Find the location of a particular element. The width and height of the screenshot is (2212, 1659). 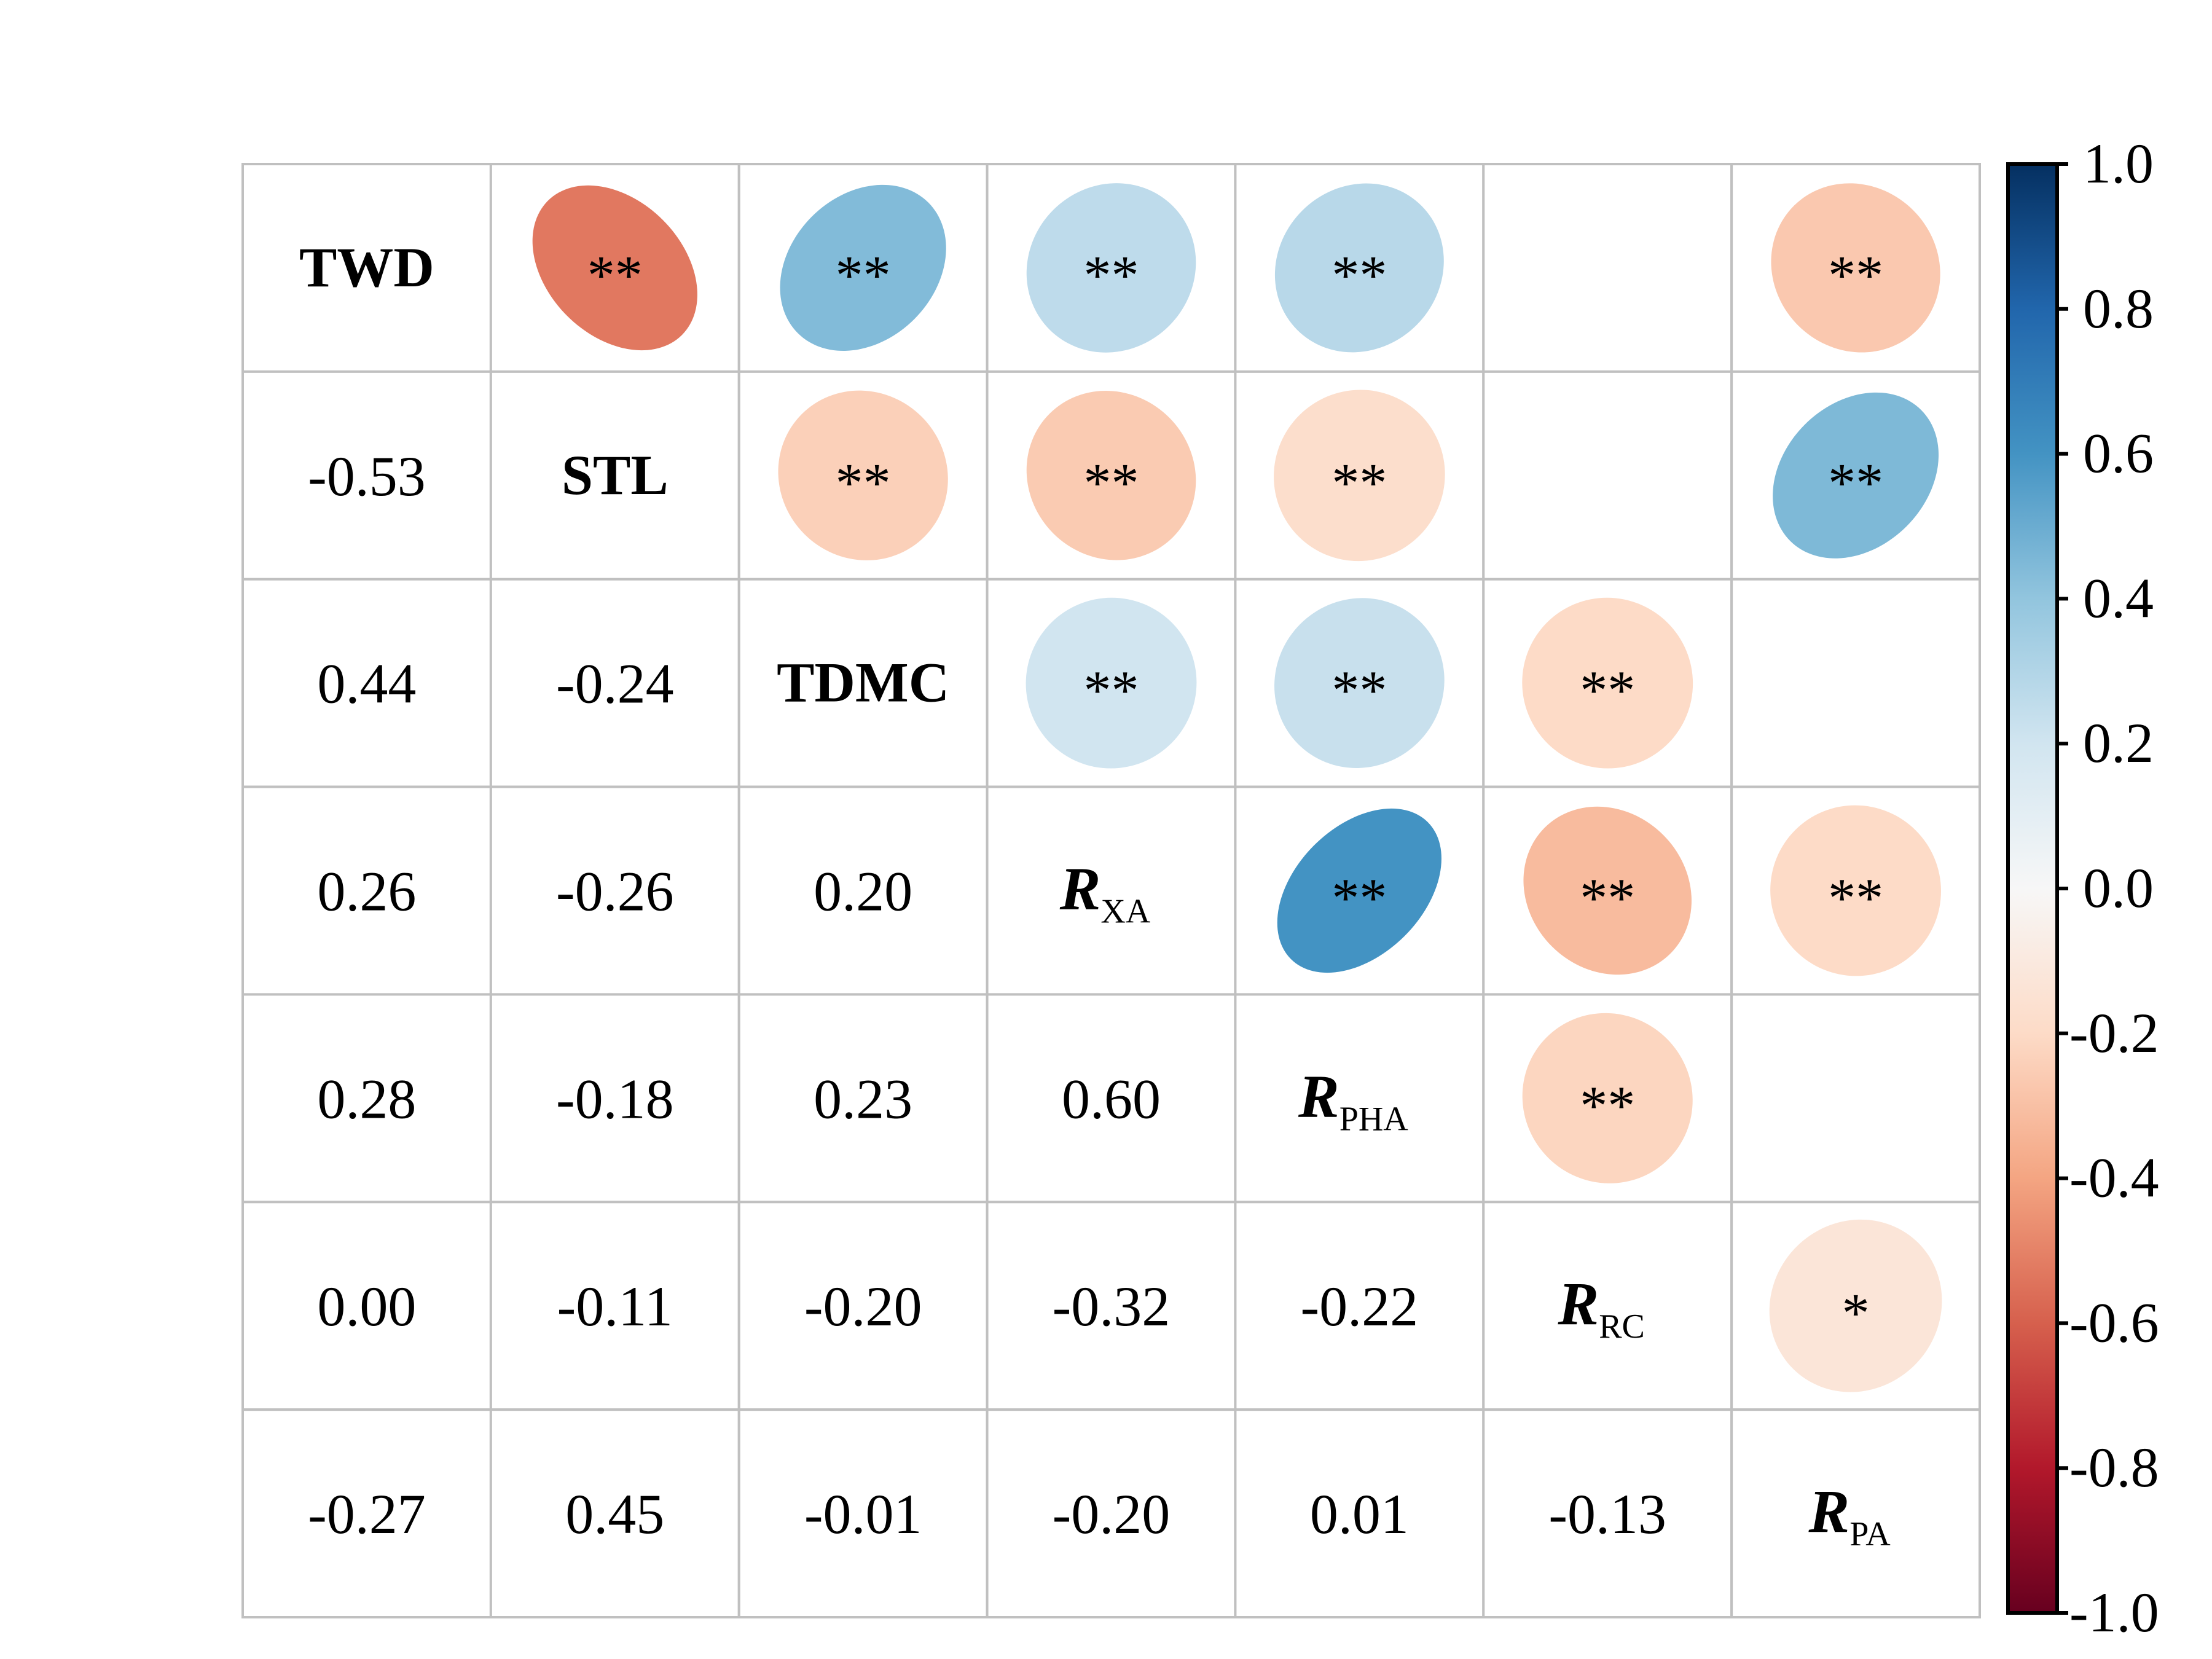

correlation-value: 0.28 is located at coordinates (366, 1098).